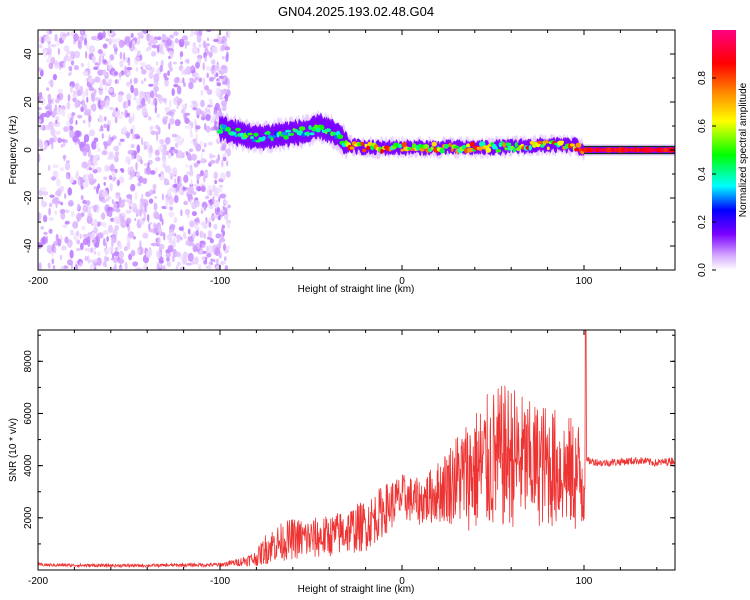 The image size is (750, 600). What do you see at coordinates (356, 11) in the screenshot?
I see `figure-title: GN04.2025.193.02.48.G04` at bounding box center [356, 11].